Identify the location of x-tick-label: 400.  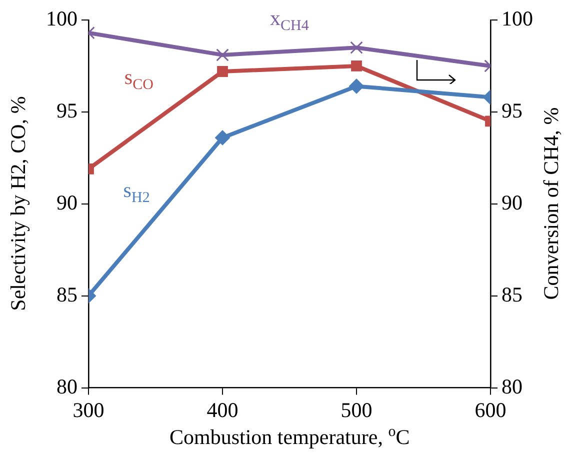
(222, 410).